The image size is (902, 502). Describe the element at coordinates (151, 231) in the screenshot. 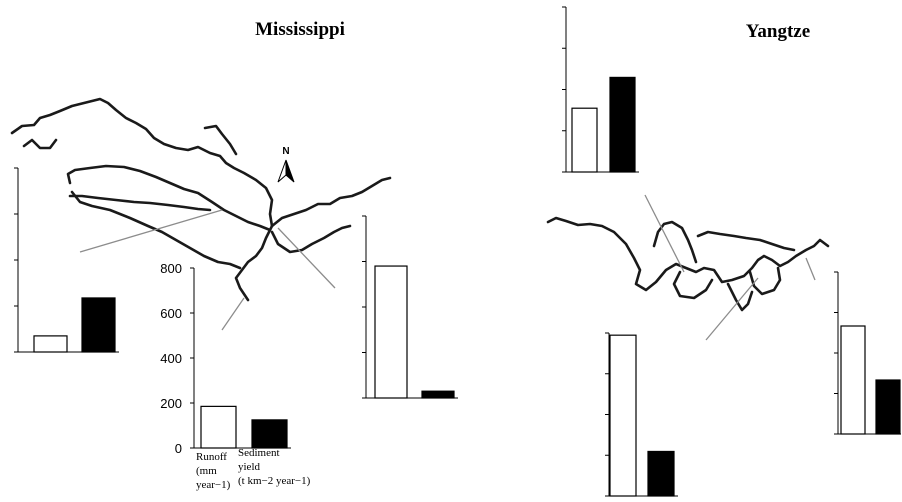

I see `pointer-upper-mississippi` at that location.